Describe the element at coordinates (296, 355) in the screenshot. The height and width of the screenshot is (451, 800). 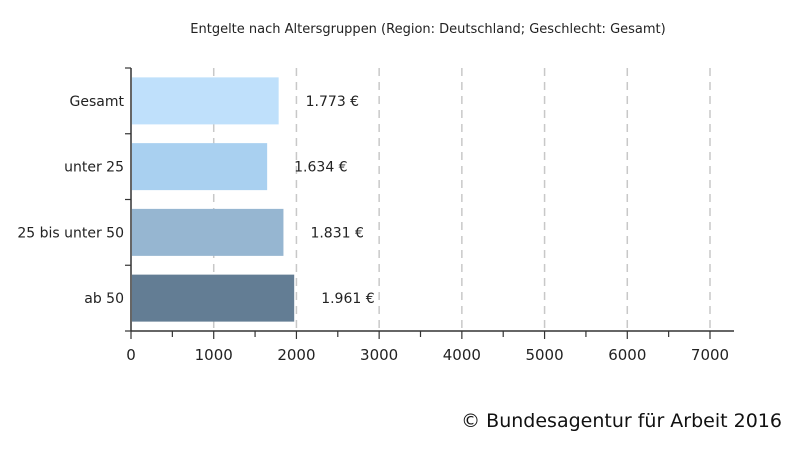
I see `x-tick-label: 2000` at that location.